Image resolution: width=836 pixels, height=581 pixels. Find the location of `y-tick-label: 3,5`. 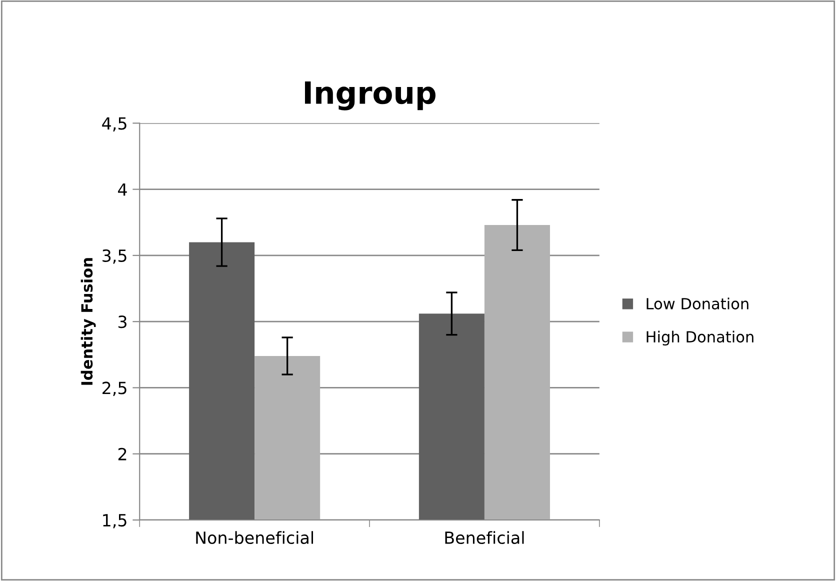

y-tick-label: 3,5 is located at coordinates (114, 256).